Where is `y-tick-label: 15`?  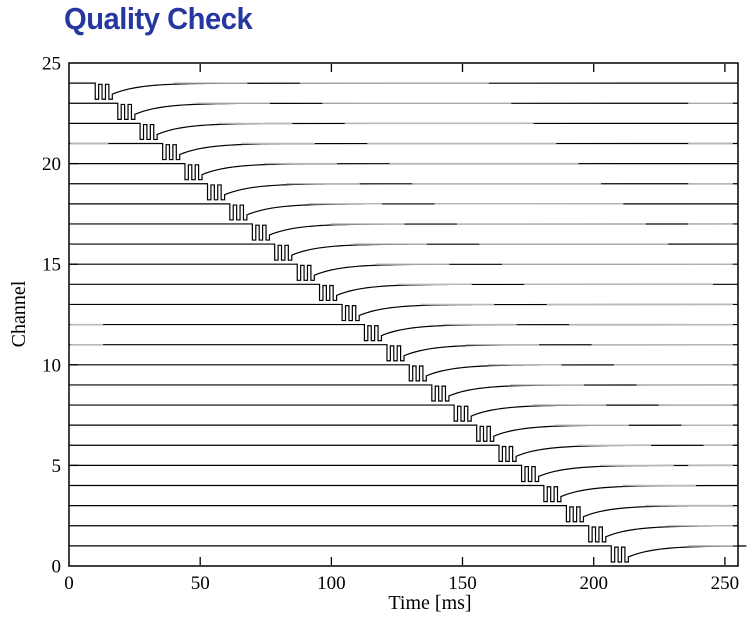
y-tick-label: 15 is located at coordinates (51, 265).